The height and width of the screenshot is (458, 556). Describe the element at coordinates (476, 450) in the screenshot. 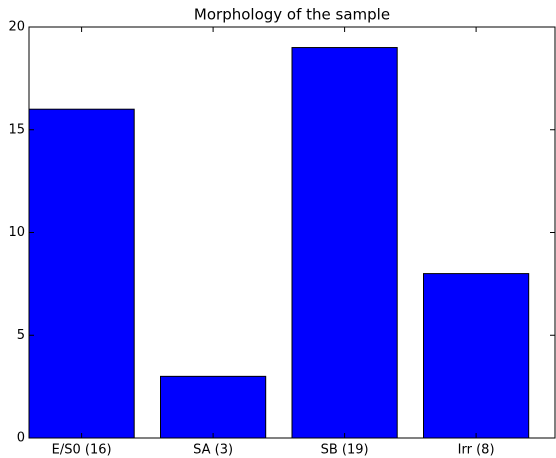

I see `x-tick-label: Irr (8)` at that location.